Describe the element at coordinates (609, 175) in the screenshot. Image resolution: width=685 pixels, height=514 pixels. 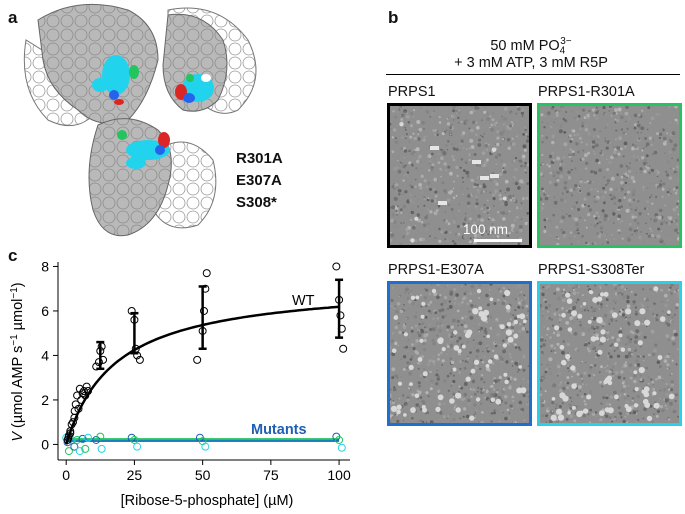
I see `em-image-r301a` at that location.